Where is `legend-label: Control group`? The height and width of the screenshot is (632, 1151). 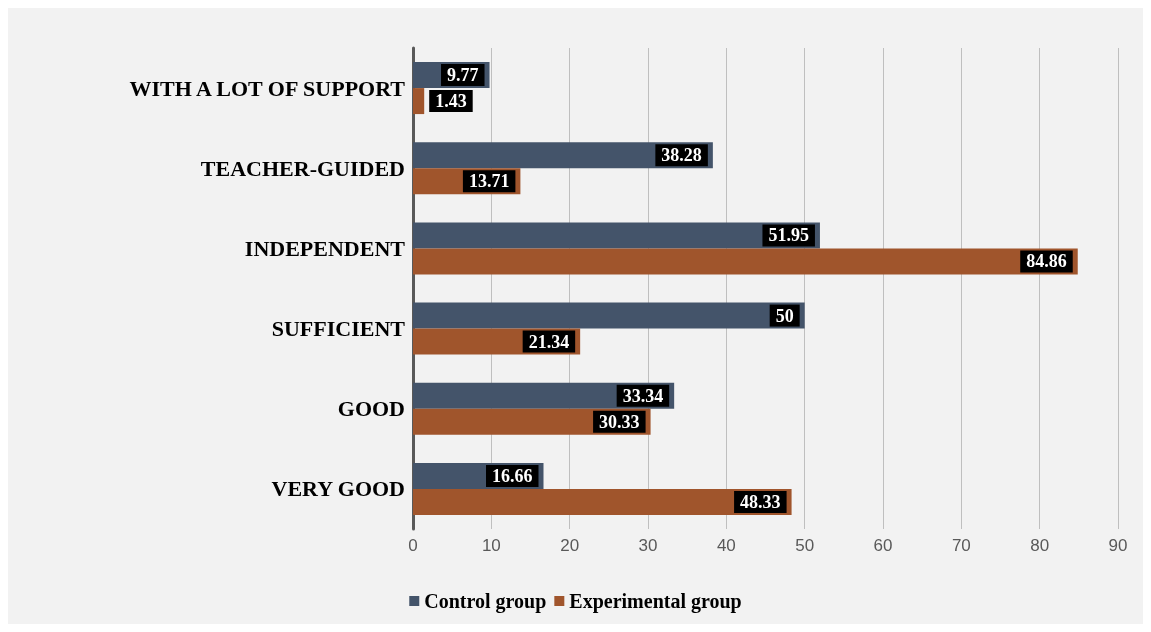 legend-label: Control group is located at coordinates (485, 601).